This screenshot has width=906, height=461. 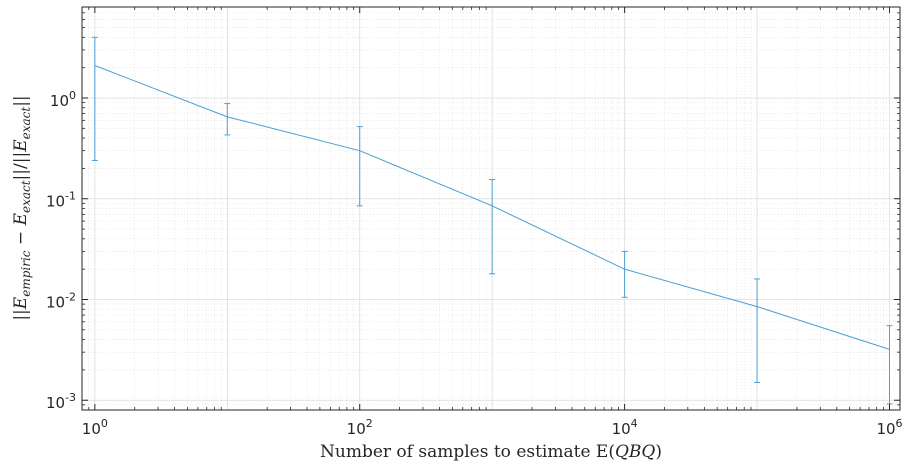 I want to click on x-tick-label-2: 10⁴, so click(x=625, y=427).